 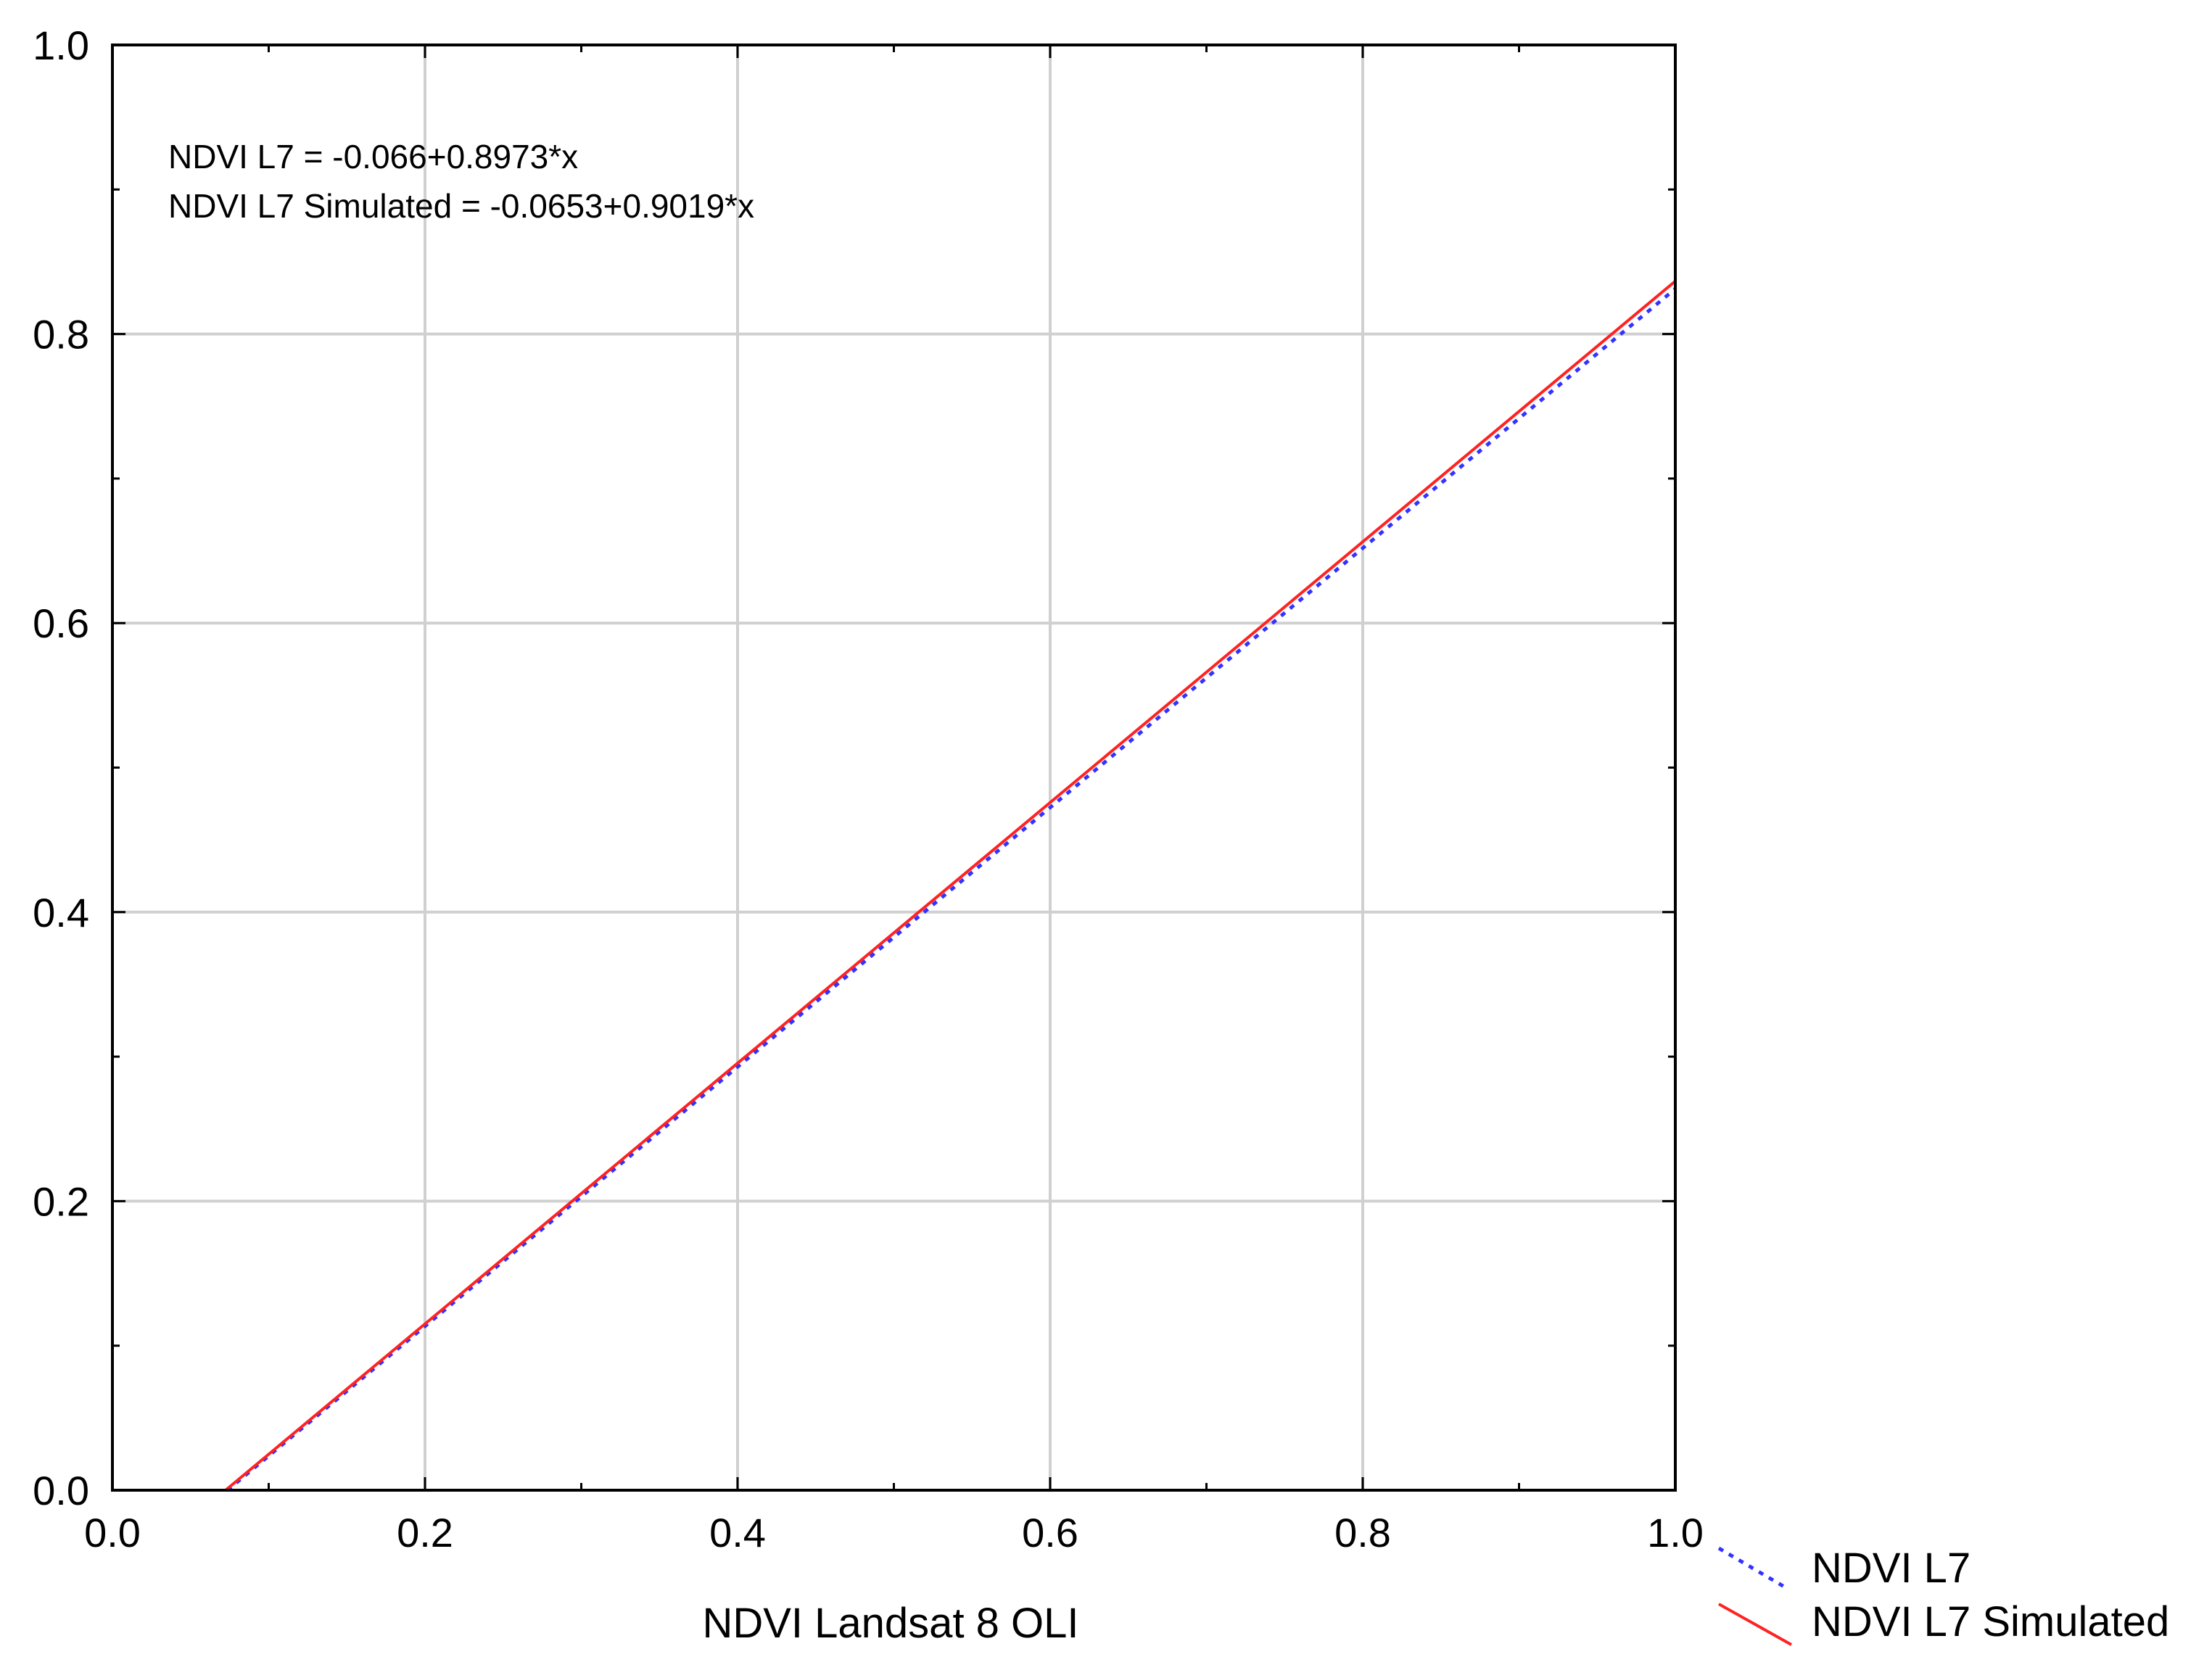 I want to click on legend-swatch-ndvi-l7-simulated, so click(x=1755, y=1624).